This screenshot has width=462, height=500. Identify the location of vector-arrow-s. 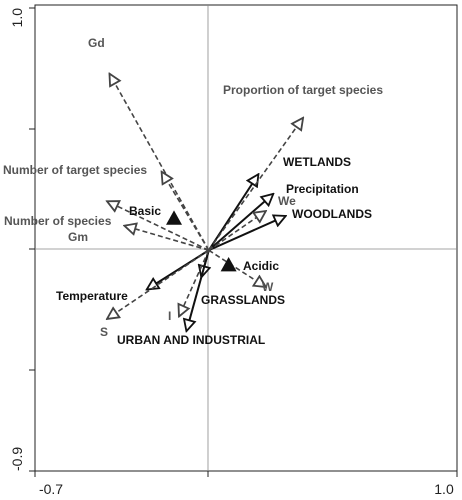
(158, 284).